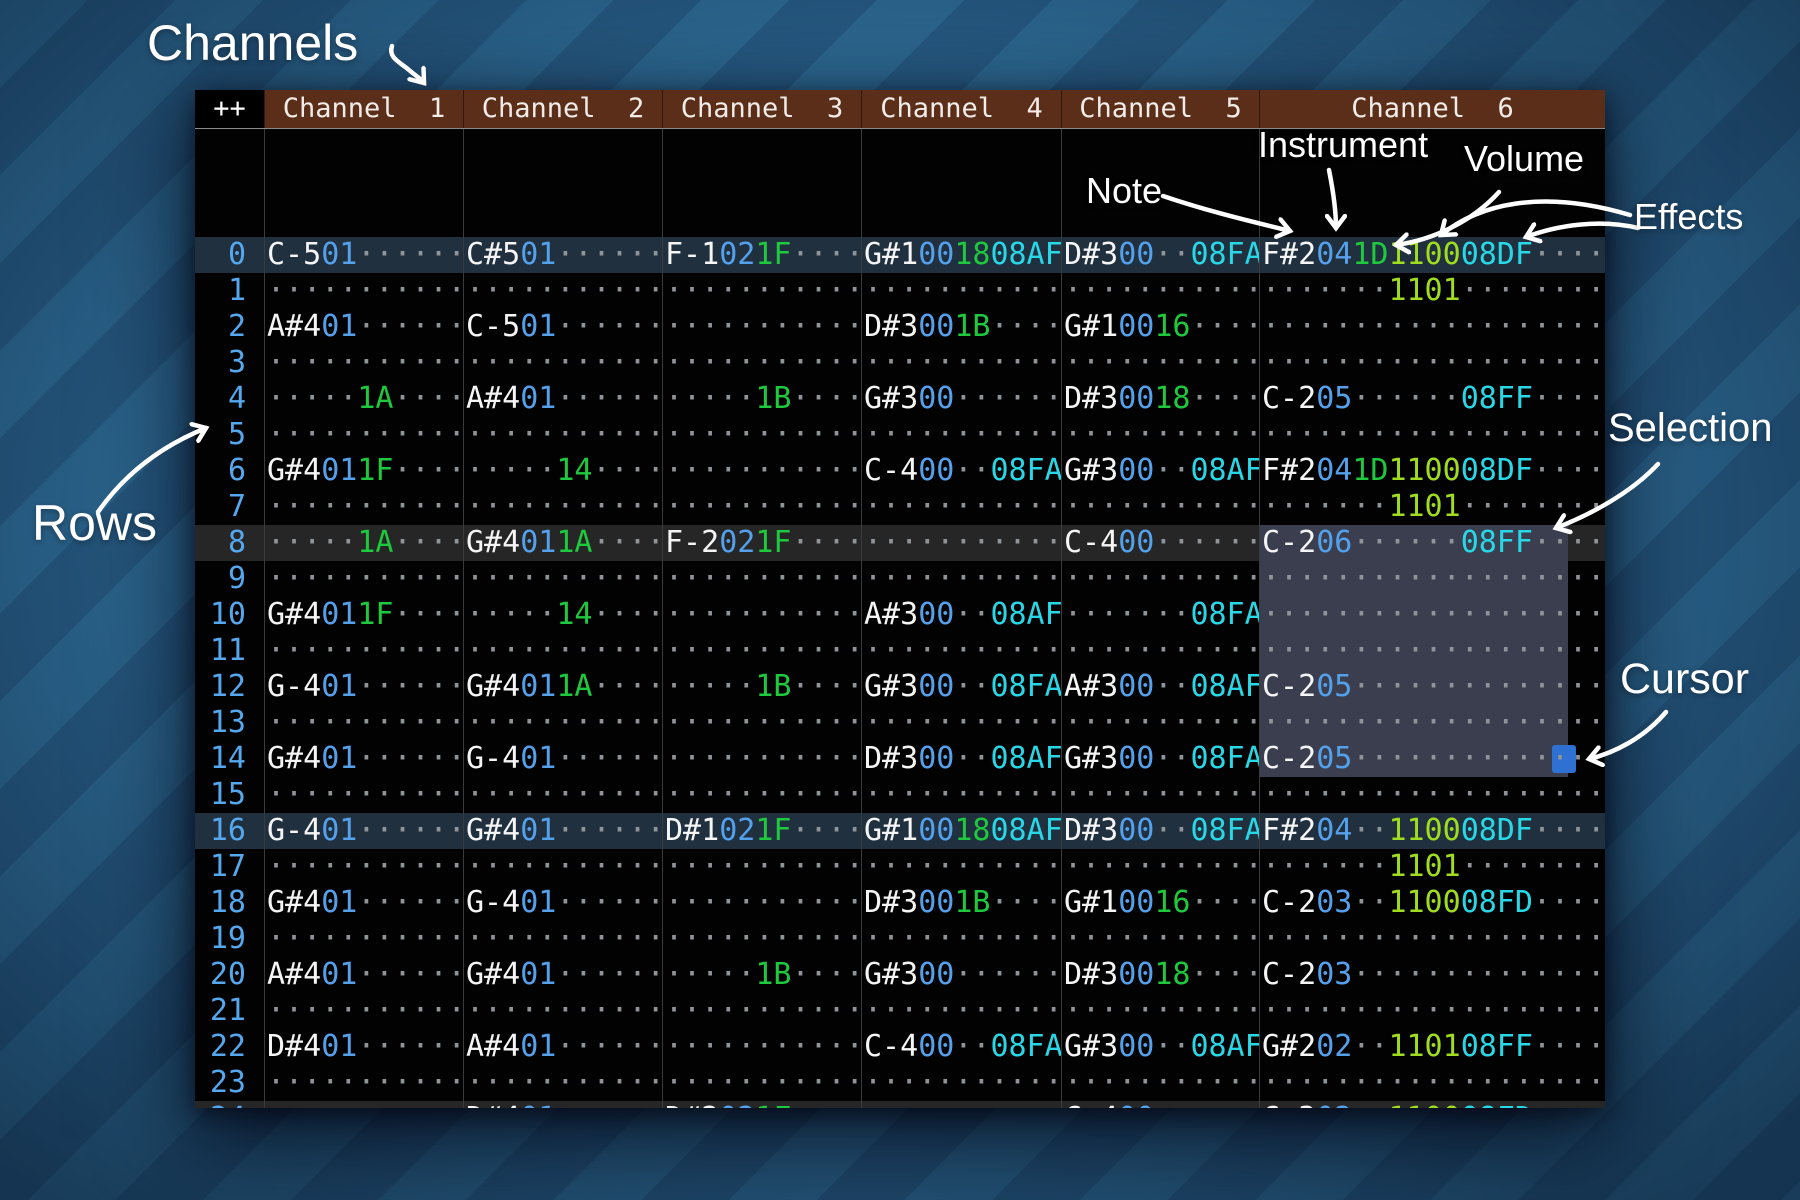 This screenshot has width=1800, height=1200. I want to click on pattern-cell: ·····1B····, so click(761, 399).